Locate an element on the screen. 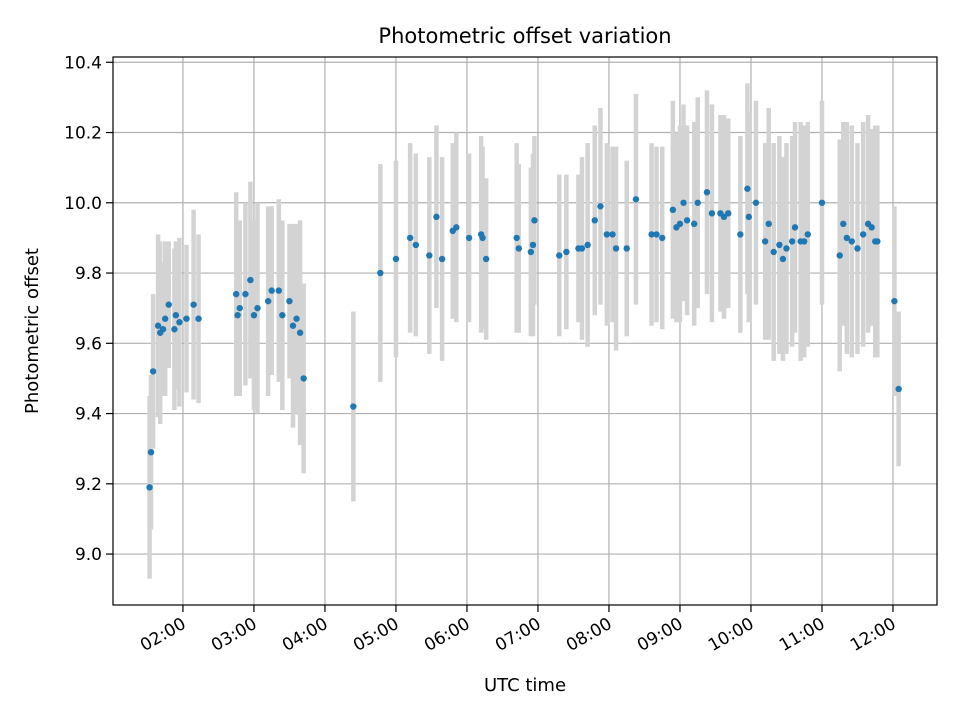 This screenshot has width=960, height=720. y-axis-ticks: 9.0 9.2 9.4 9.6 9.8 10.0 10.2 10.4 is located at coordinates (88, 309).